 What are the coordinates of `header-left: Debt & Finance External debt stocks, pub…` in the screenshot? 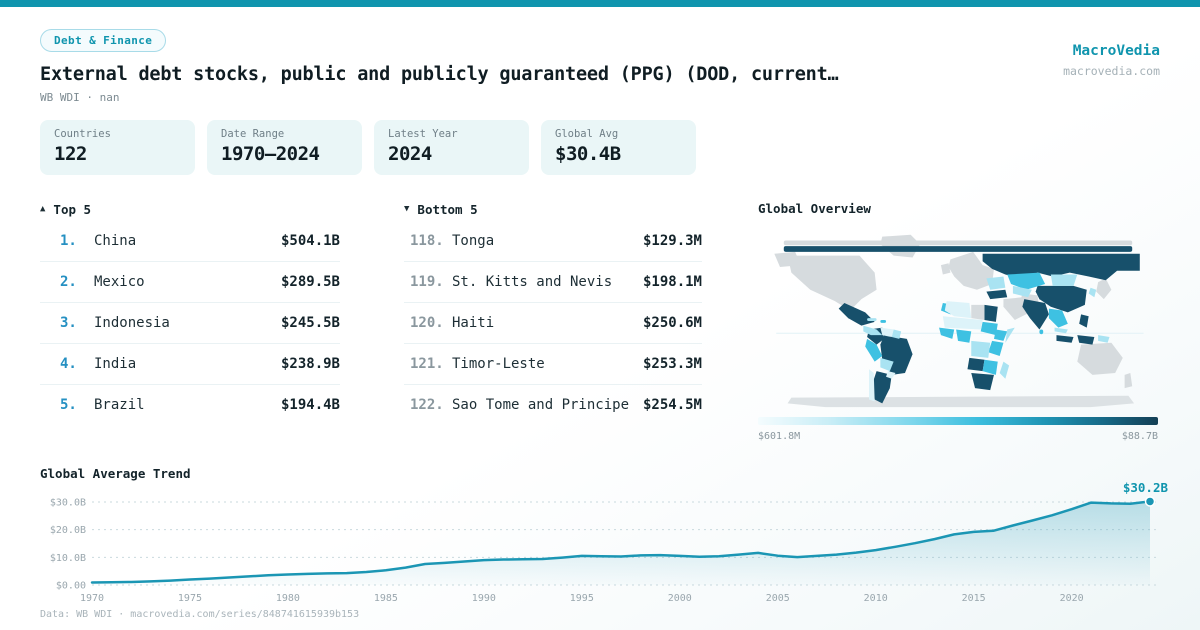 It's located at (439, 66).